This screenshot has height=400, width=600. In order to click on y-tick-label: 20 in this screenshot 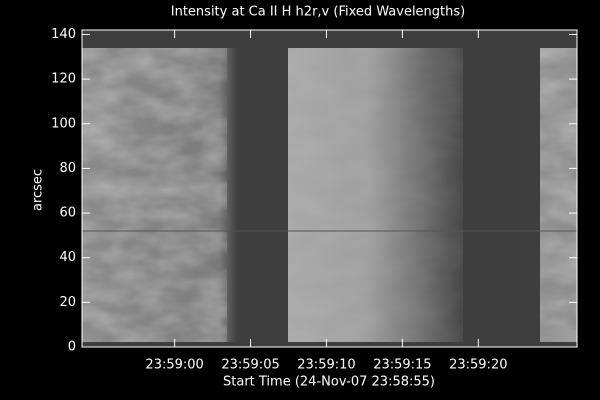, I will do `click(67, 302)`.